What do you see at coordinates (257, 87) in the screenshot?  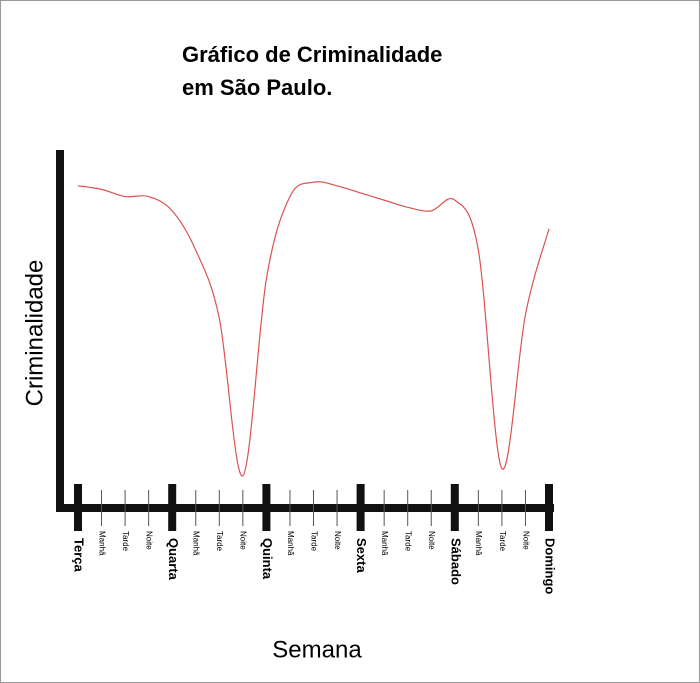 I see `chart-title: em São Paulo.` at bounding box center [257, 87].